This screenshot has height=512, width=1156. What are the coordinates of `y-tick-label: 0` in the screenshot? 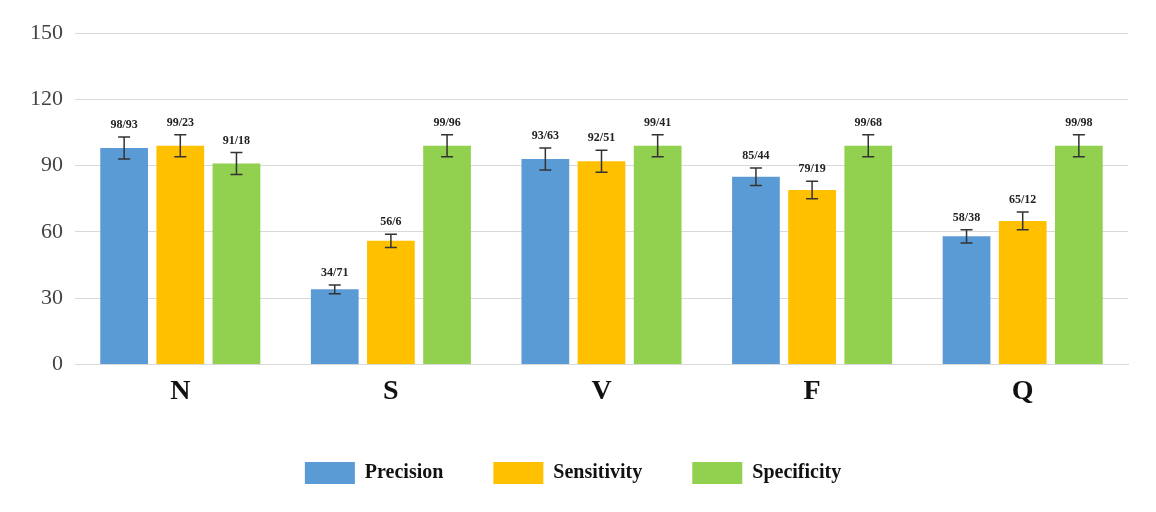 It's located at (57, 363).